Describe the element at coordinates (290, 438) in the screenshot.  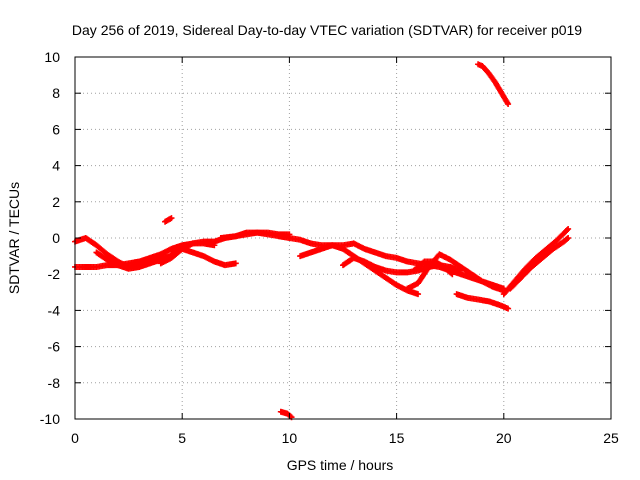
I see `x-tick-label: 10` at that location.